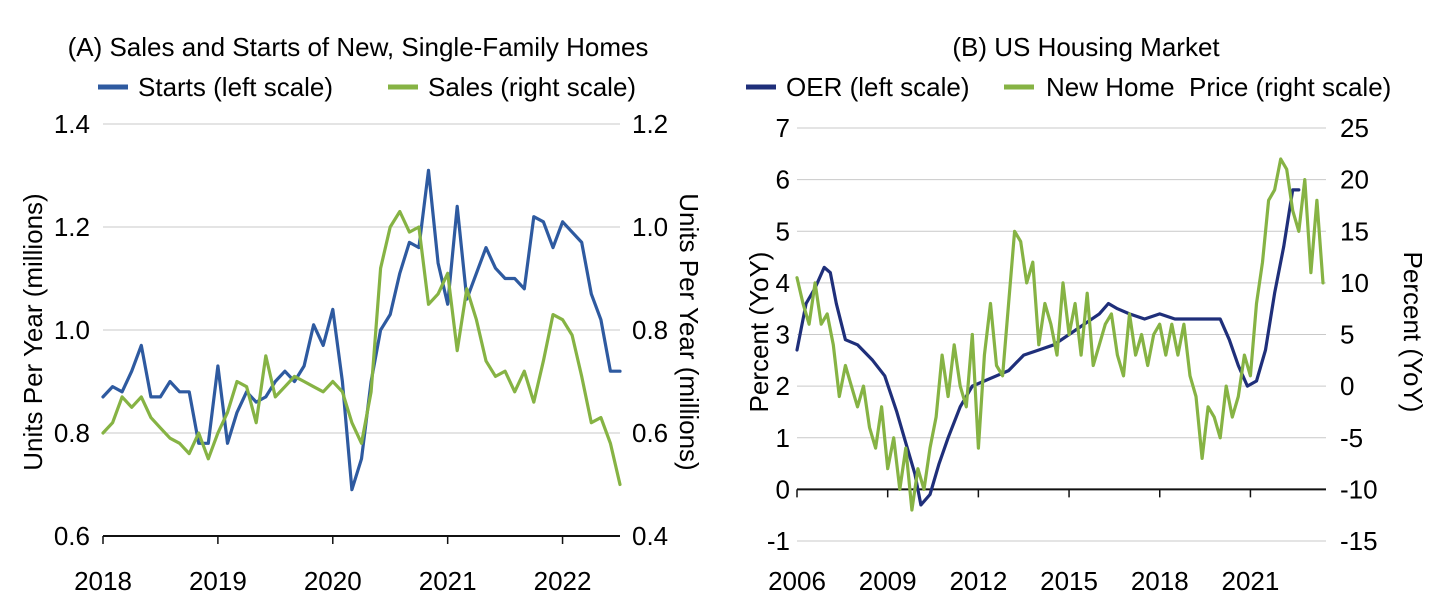 This screenshot has width=1442, height=615. I want to click on ytick-label-b-2: 1, so click(783, 438).